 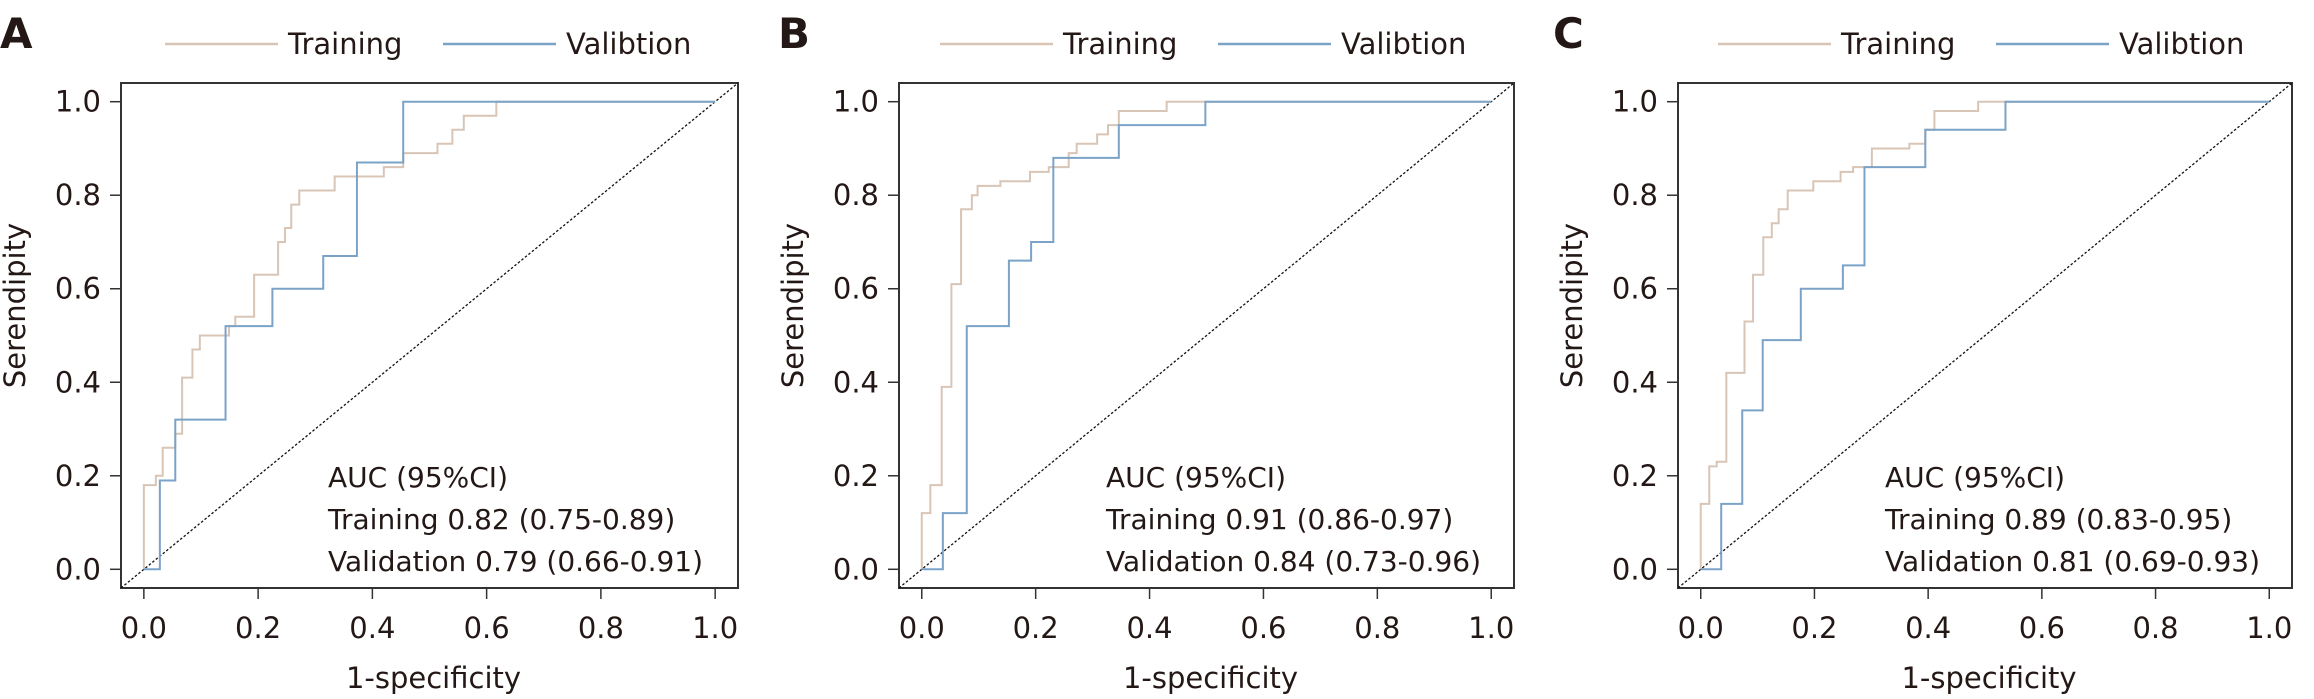 I want to click on auc-validation: Validation 0.79 (0.66-0.91), so click(x=515, y=561).